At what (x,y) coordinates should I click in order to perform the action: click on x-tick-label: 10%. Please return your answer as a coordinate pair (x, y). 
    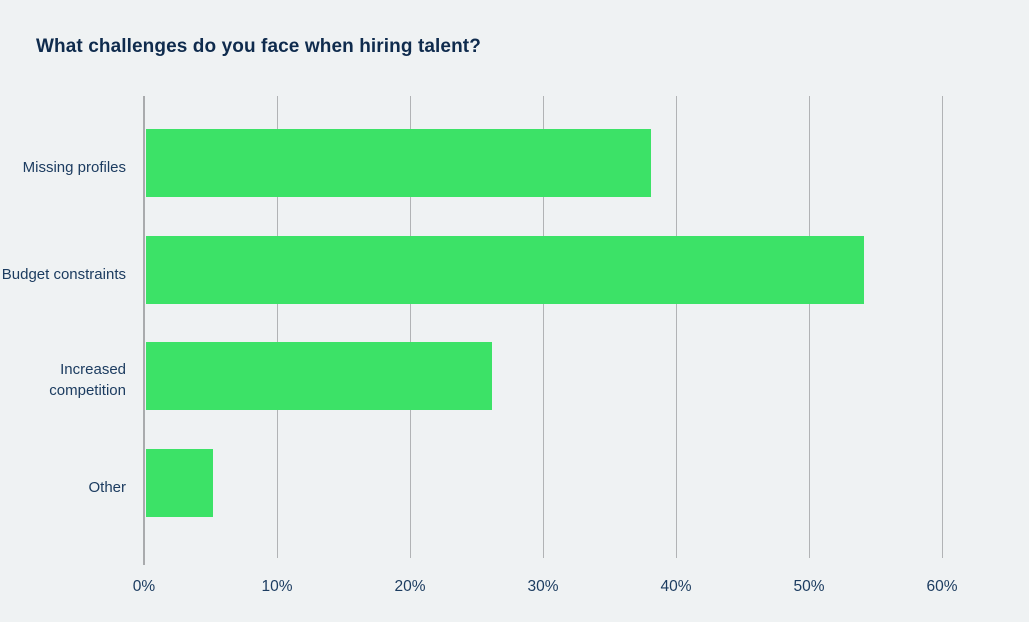
    Looking at the image, I should click on (277, 586).